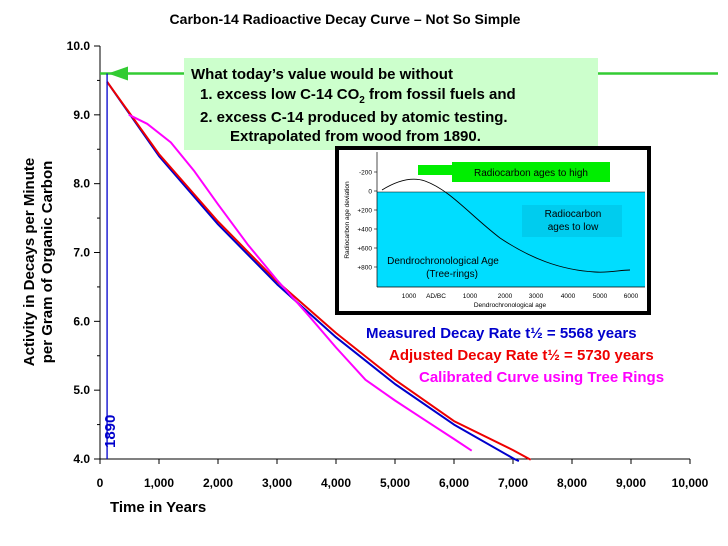 This screenshot has width=728, height=546. Describe the element at coordinates (81, 321) in the screenshot. I see `y-tick-label: 6.0` at that location.